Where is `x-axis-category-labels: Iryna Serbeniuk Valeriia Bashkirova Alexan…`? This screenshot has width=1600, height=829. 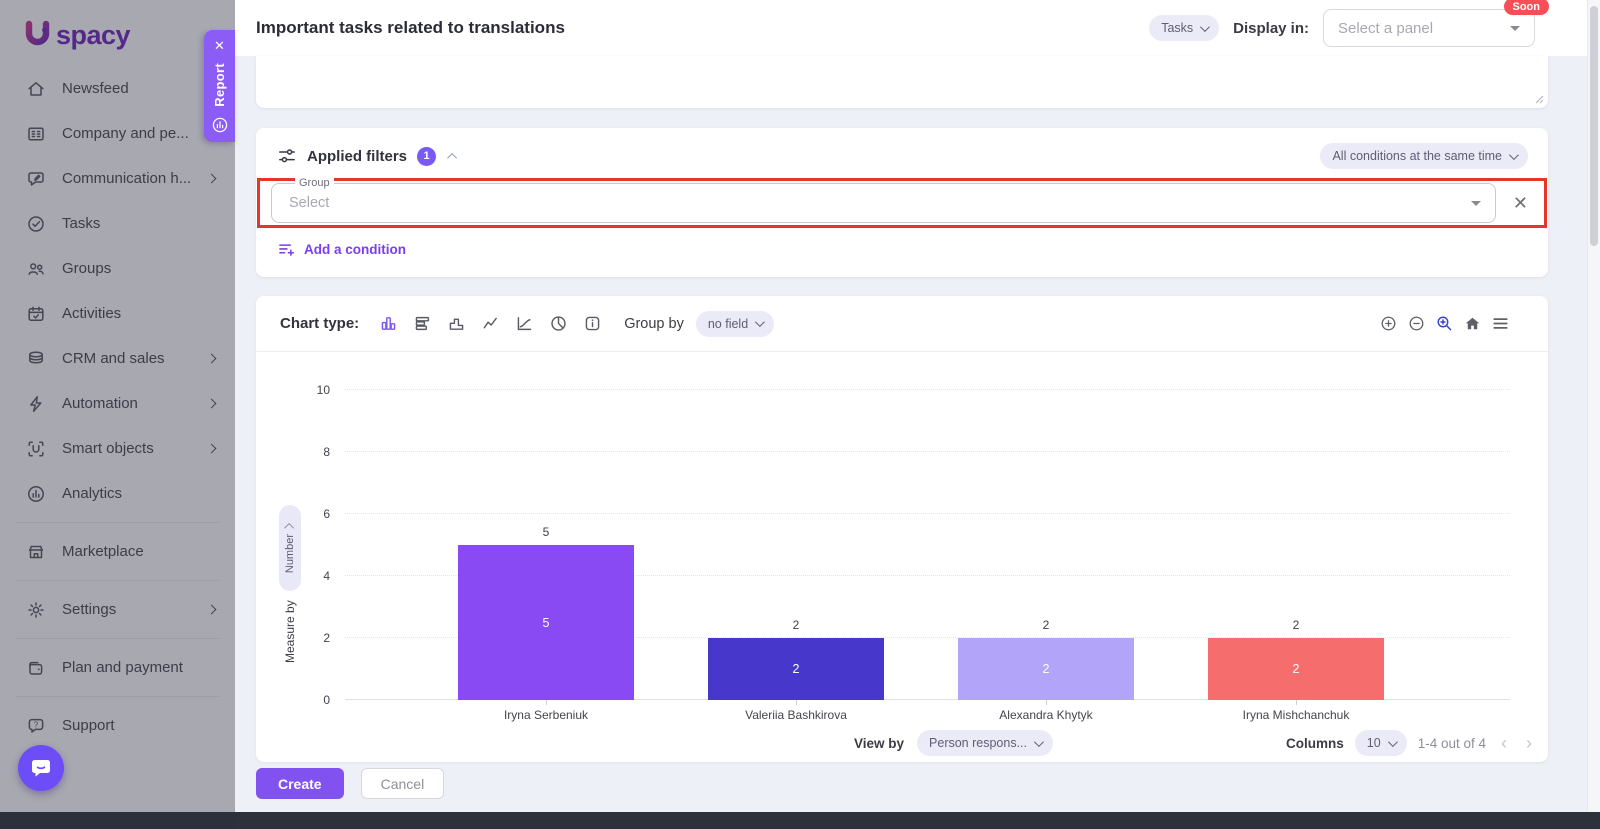 x-axis-category-labels: Iryna Serbeniuk Valeriia Bashkirova Alexan… is located at coordinates (921, 715).